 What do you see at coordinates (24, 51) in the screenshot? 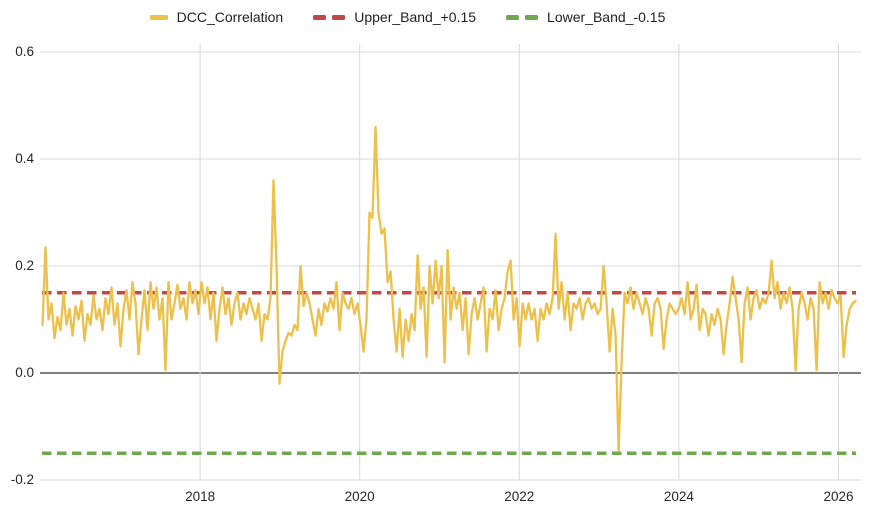
I see `y-tick-label: 0.6` at bounding box center [24, 51].